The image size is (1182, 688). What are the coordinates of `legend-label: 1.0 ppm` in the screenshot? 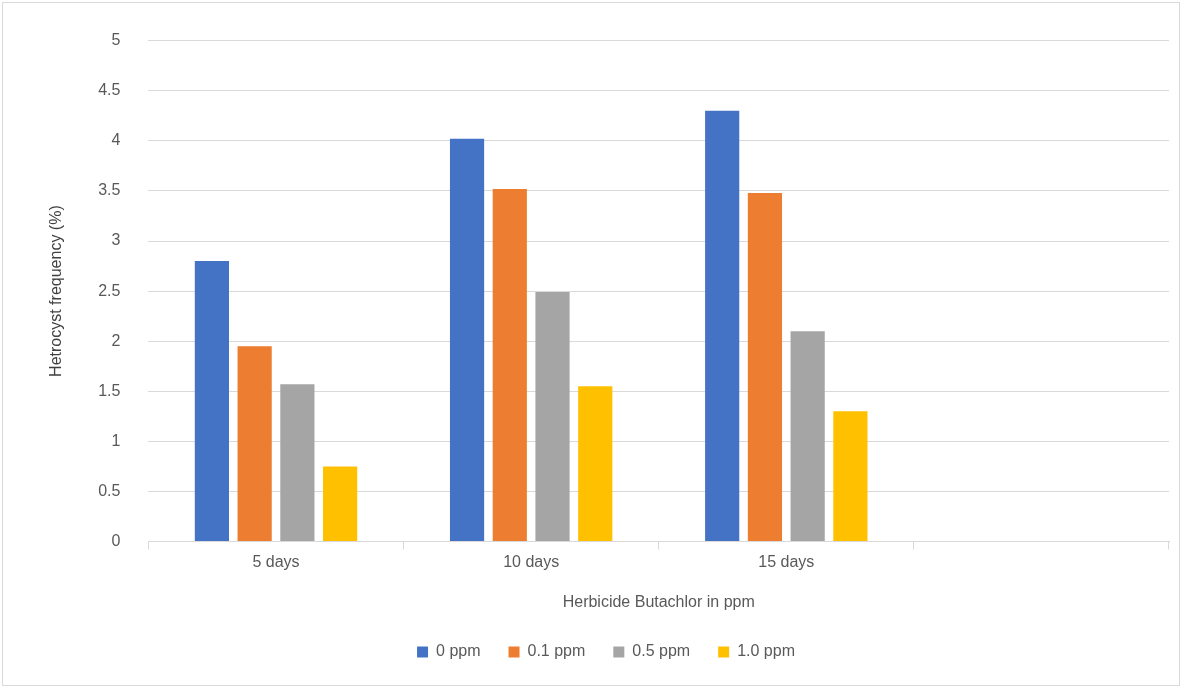 It's located at (766, 651).